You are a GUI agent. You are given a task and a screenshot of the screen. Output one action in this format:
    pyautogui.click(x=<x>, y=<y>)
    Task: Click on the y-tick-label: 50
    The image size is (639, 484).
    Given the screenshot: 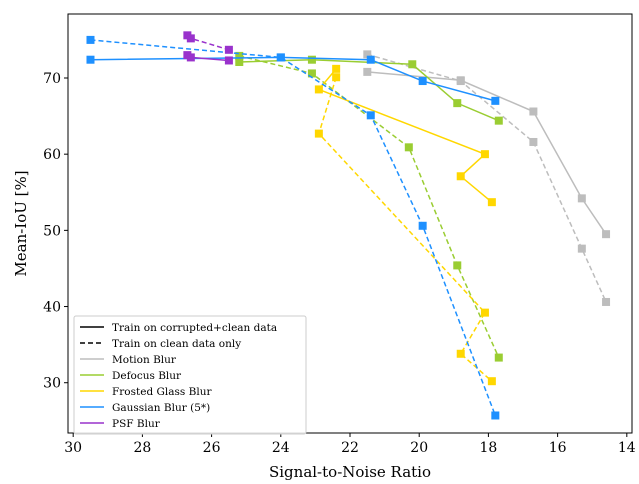 What is the action you would take?
    pyautogui.click(x=52, y=231)
    